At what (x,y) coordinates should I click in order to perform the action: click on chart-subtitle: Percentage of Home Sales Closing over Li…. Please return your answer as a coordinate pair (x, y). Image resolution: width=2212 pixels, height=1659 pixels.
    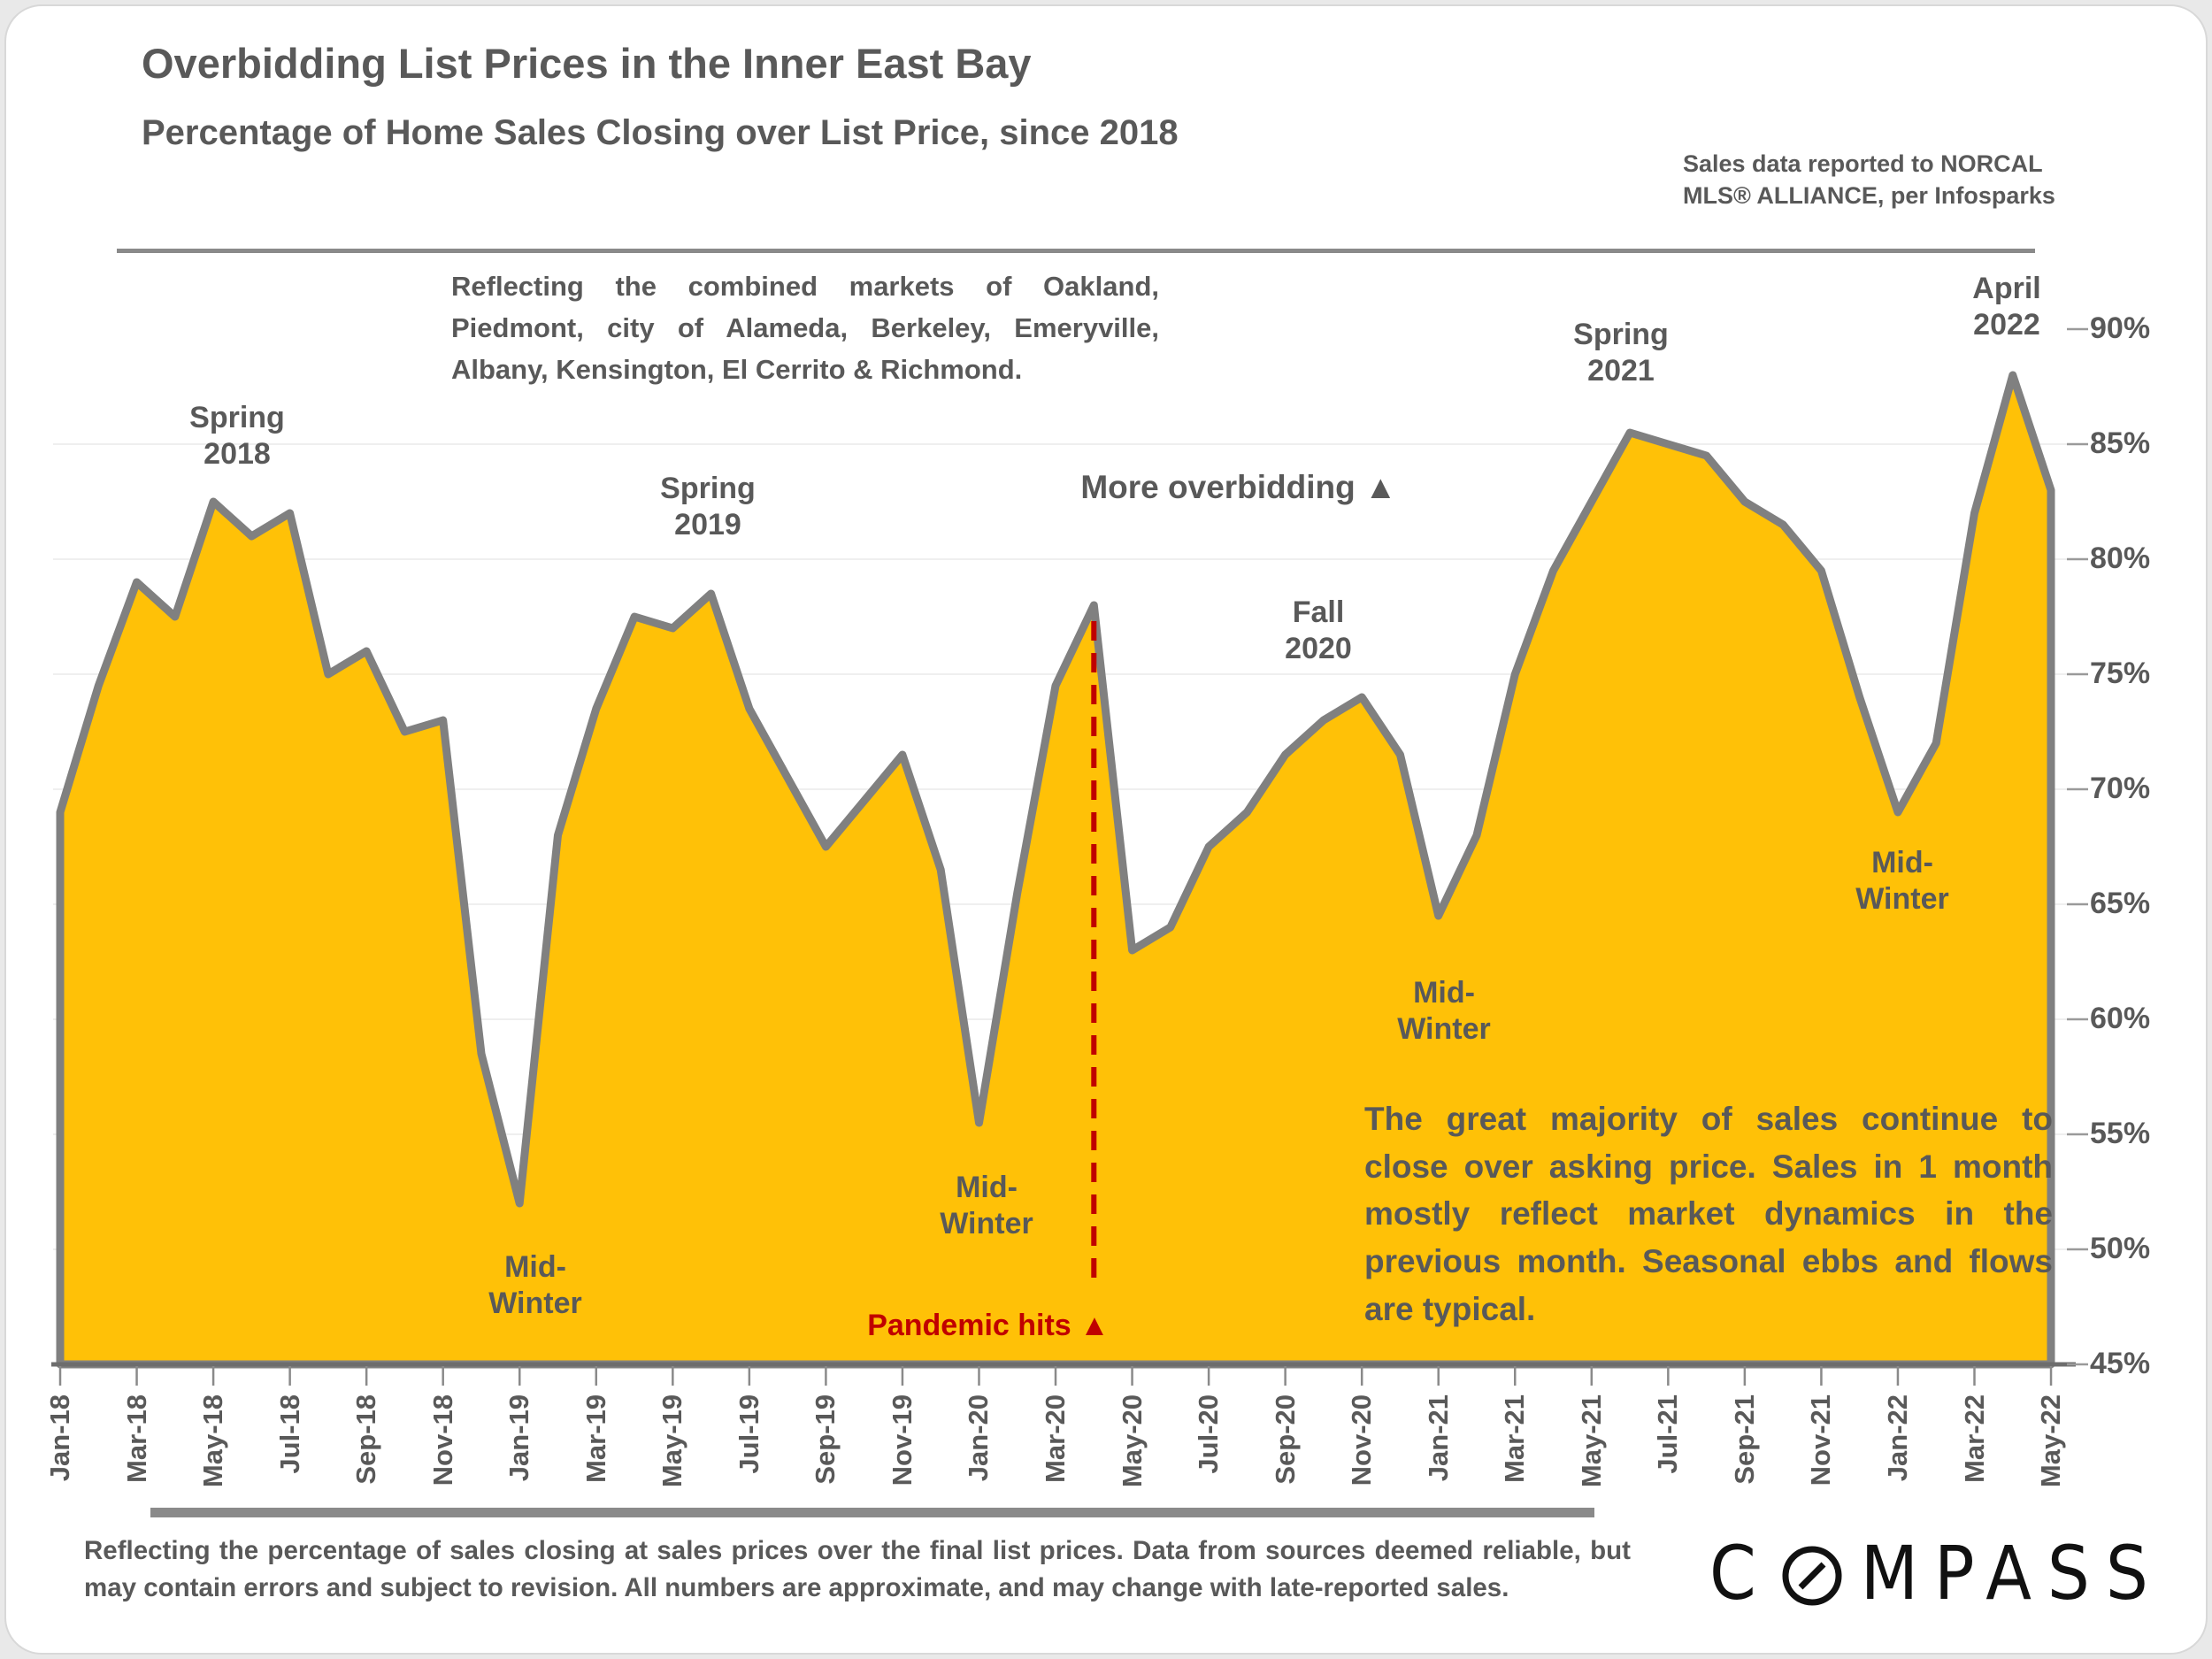
    Looking at the image, I should click on (660, 133).